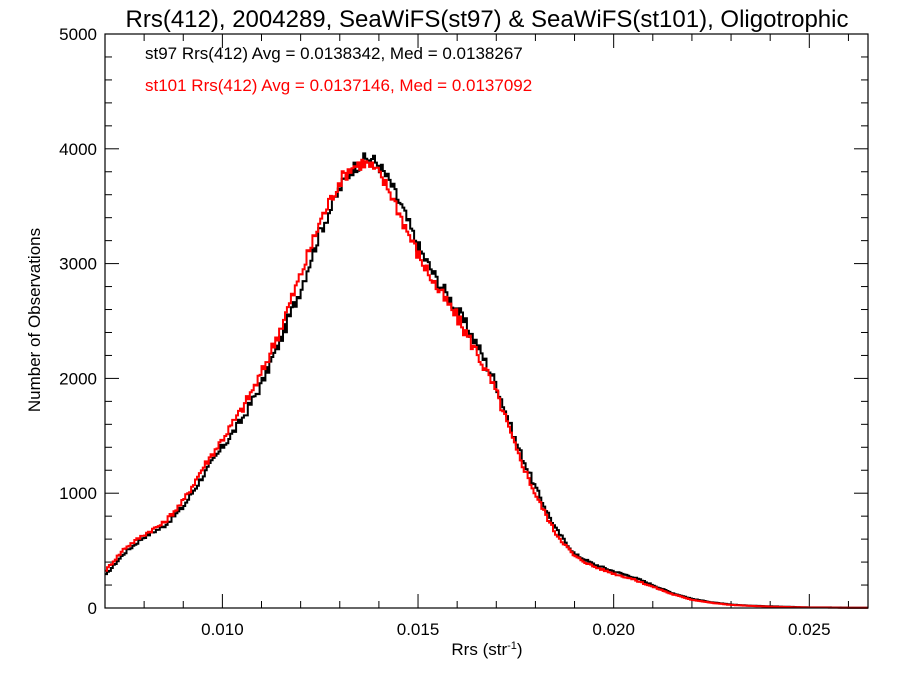  Describe the element at coordinates (78, 149) in the screenshot. I see `y-tick-label: 4000` at that location.